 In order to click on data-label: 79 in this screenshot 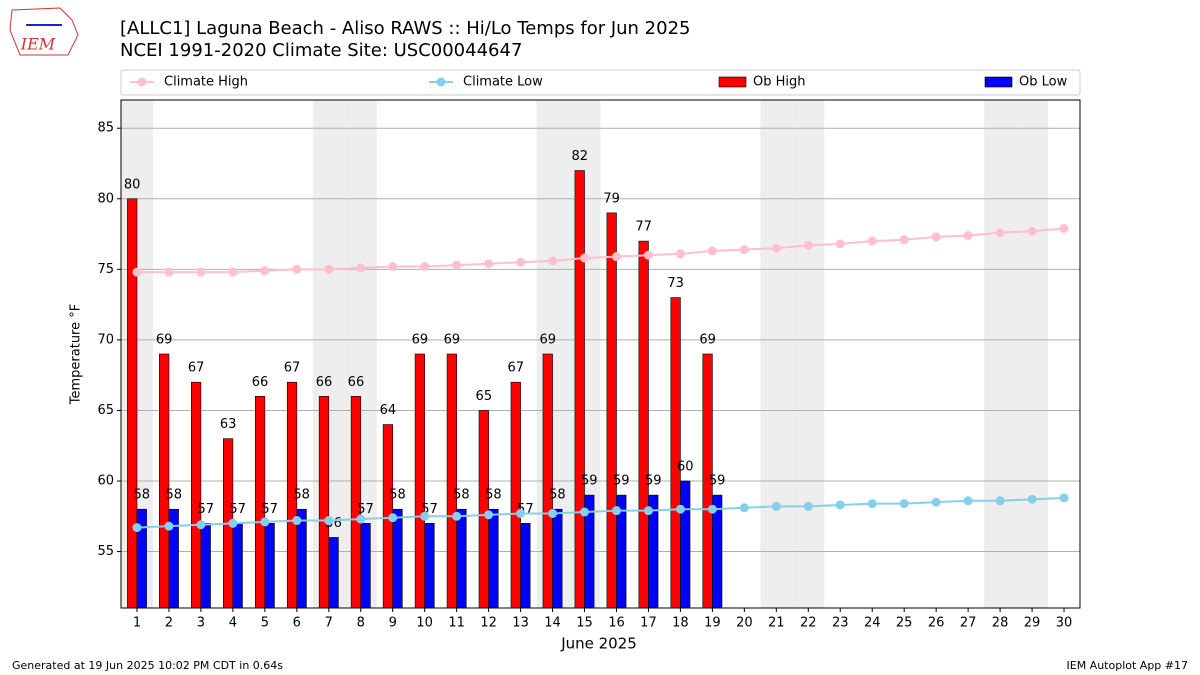, I will do `click(611, 198)`.